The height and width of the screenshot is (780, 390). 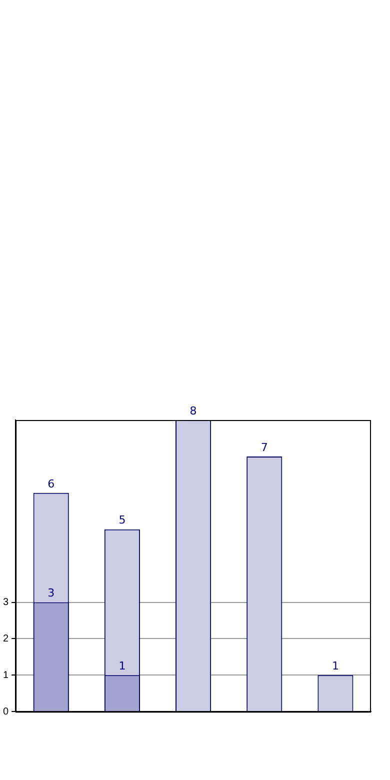 What do you see at coordinates (6, 602) in the screenshot?
I see `y-tick-label: 3` at bounding box center [6, 602].